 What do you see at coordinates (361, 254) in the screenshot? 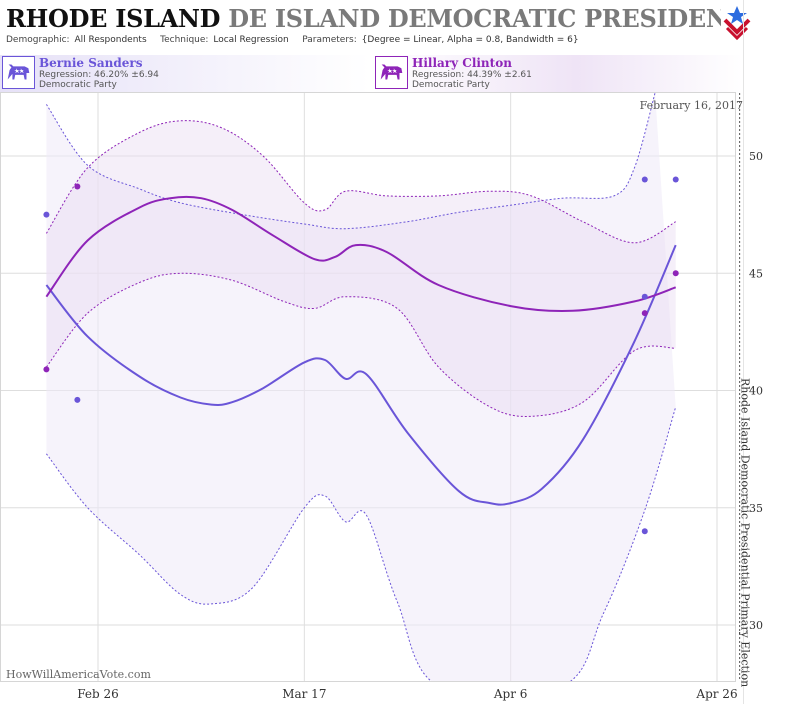
I see `hillary-clinton-regression-line` at bounding box center [361, 254].